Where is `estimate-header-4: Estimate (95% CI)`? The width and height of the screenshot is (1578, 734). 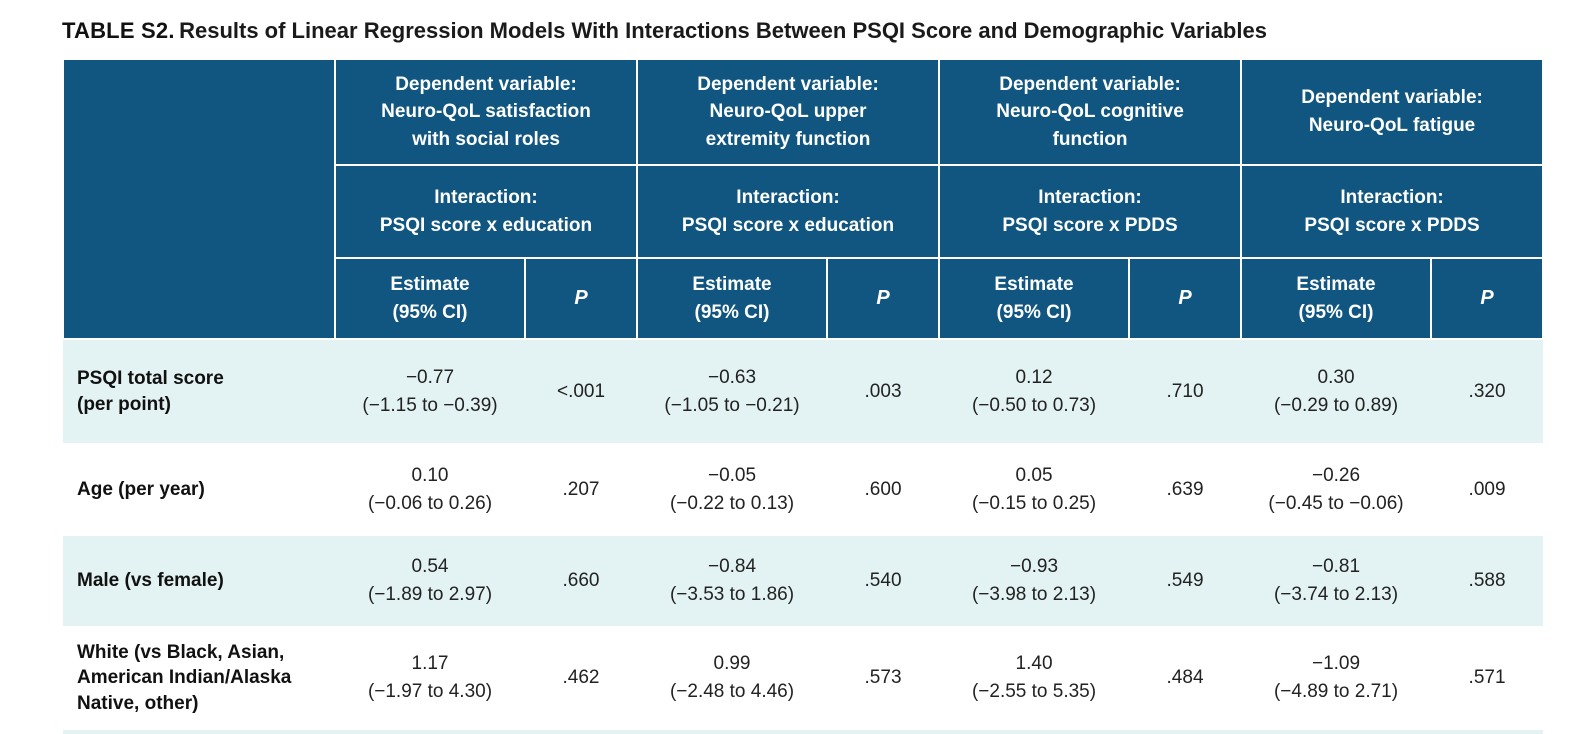 estimate-header-4: Estimate (95% CI) is located at coordinates (1336, 298).